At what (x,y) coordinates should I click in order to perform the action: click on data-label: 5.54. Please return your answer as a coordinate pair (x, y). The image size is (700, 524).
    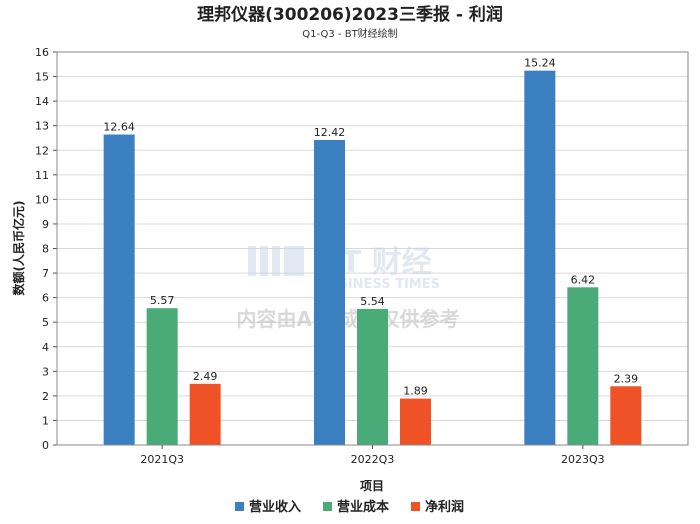
    Looking at the image, I should click on (372, 301).